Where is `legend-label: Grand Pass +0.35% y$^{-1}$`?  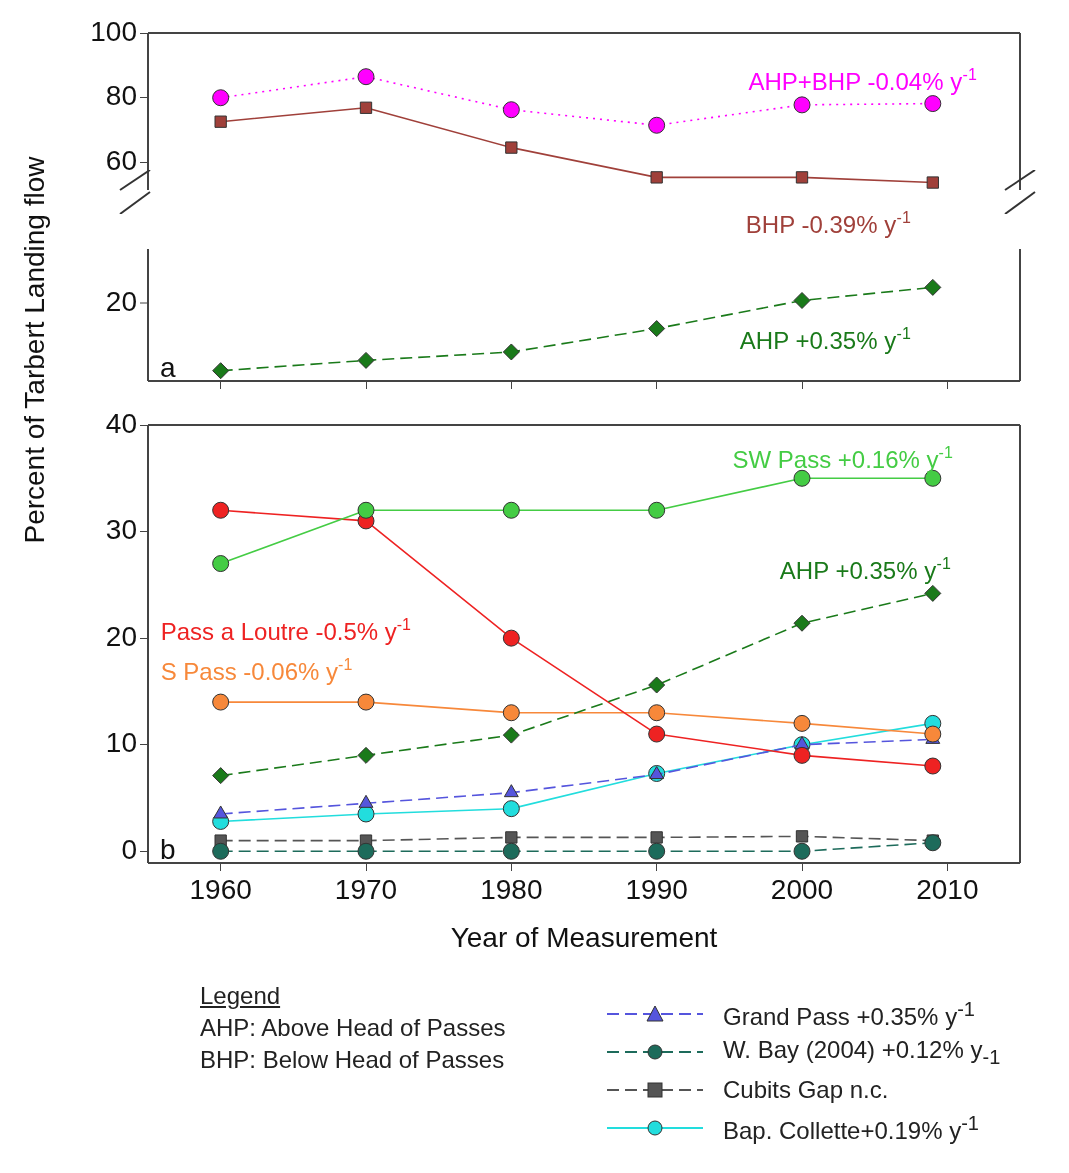
legend-label: Grand Pass +0.35% y$^{-1}$ is located at coordinates (849, 1014).